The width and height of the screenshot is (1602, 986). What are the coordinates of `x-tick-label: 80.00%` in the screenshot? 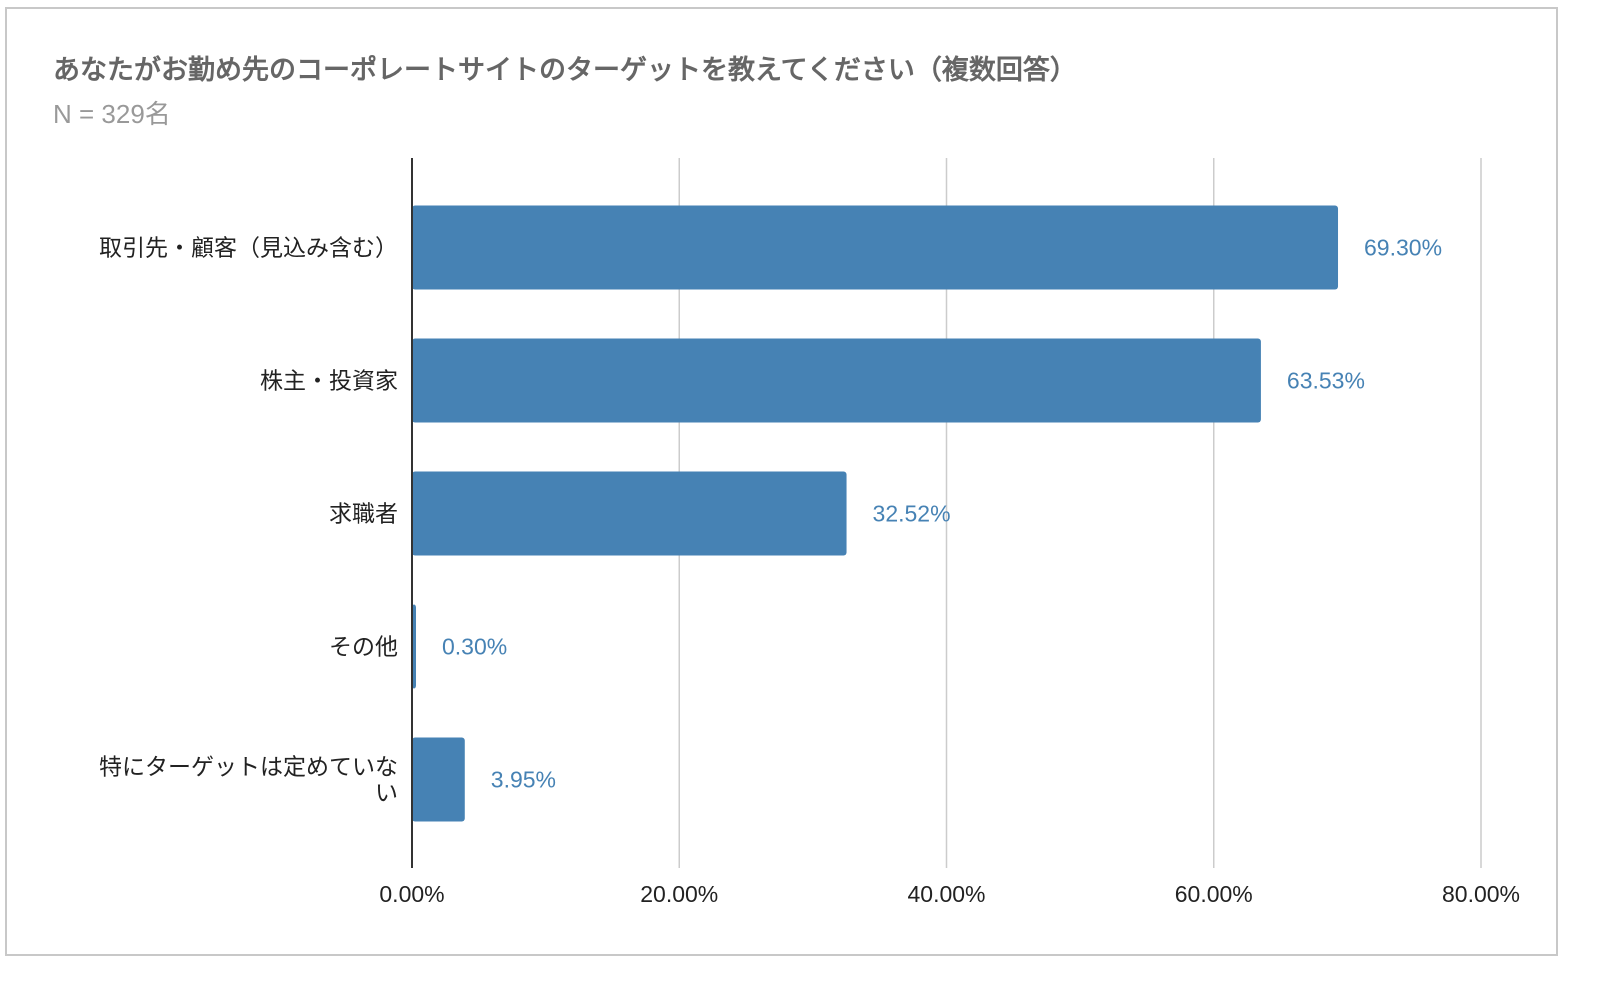 It's located at (1481, 894).